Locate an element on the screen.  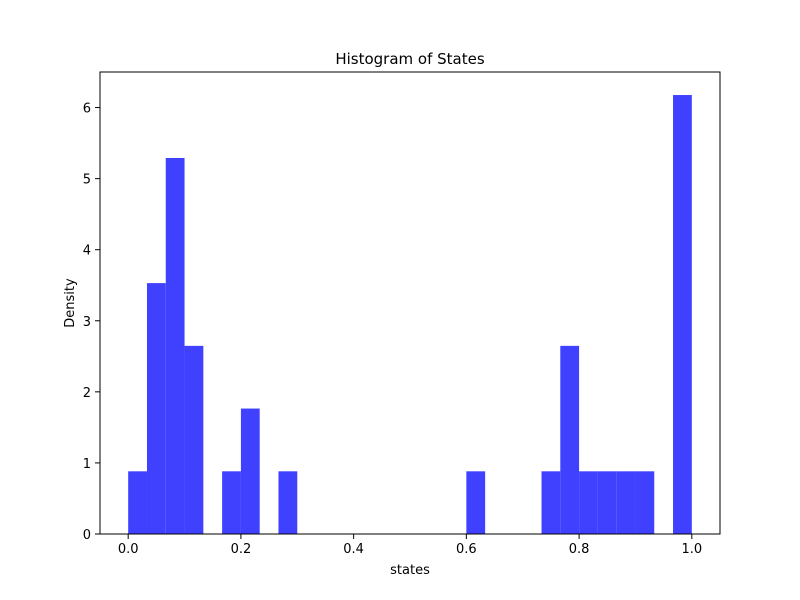
x-axis-ticks: 0.0 0.2 0.4 0.6 0.8 1.0 is located at coordinates (410, 545).